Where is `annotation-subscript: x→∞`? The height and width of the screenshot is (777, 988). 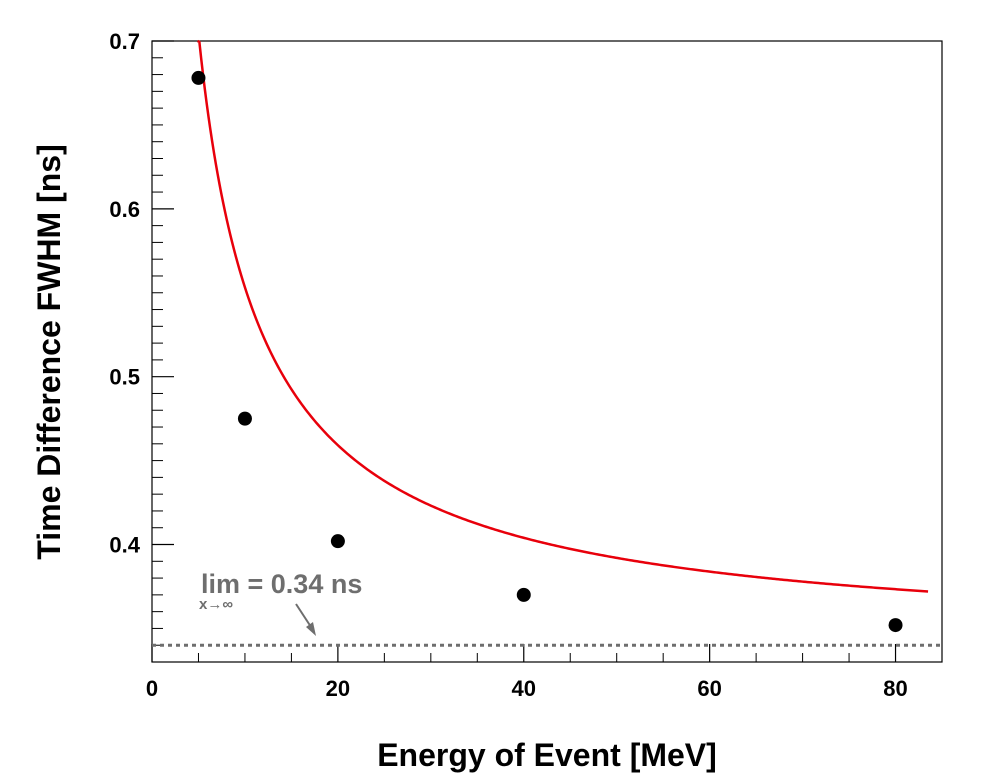
annotation-subscript: x→∞ is located at coordinates (216, 604).